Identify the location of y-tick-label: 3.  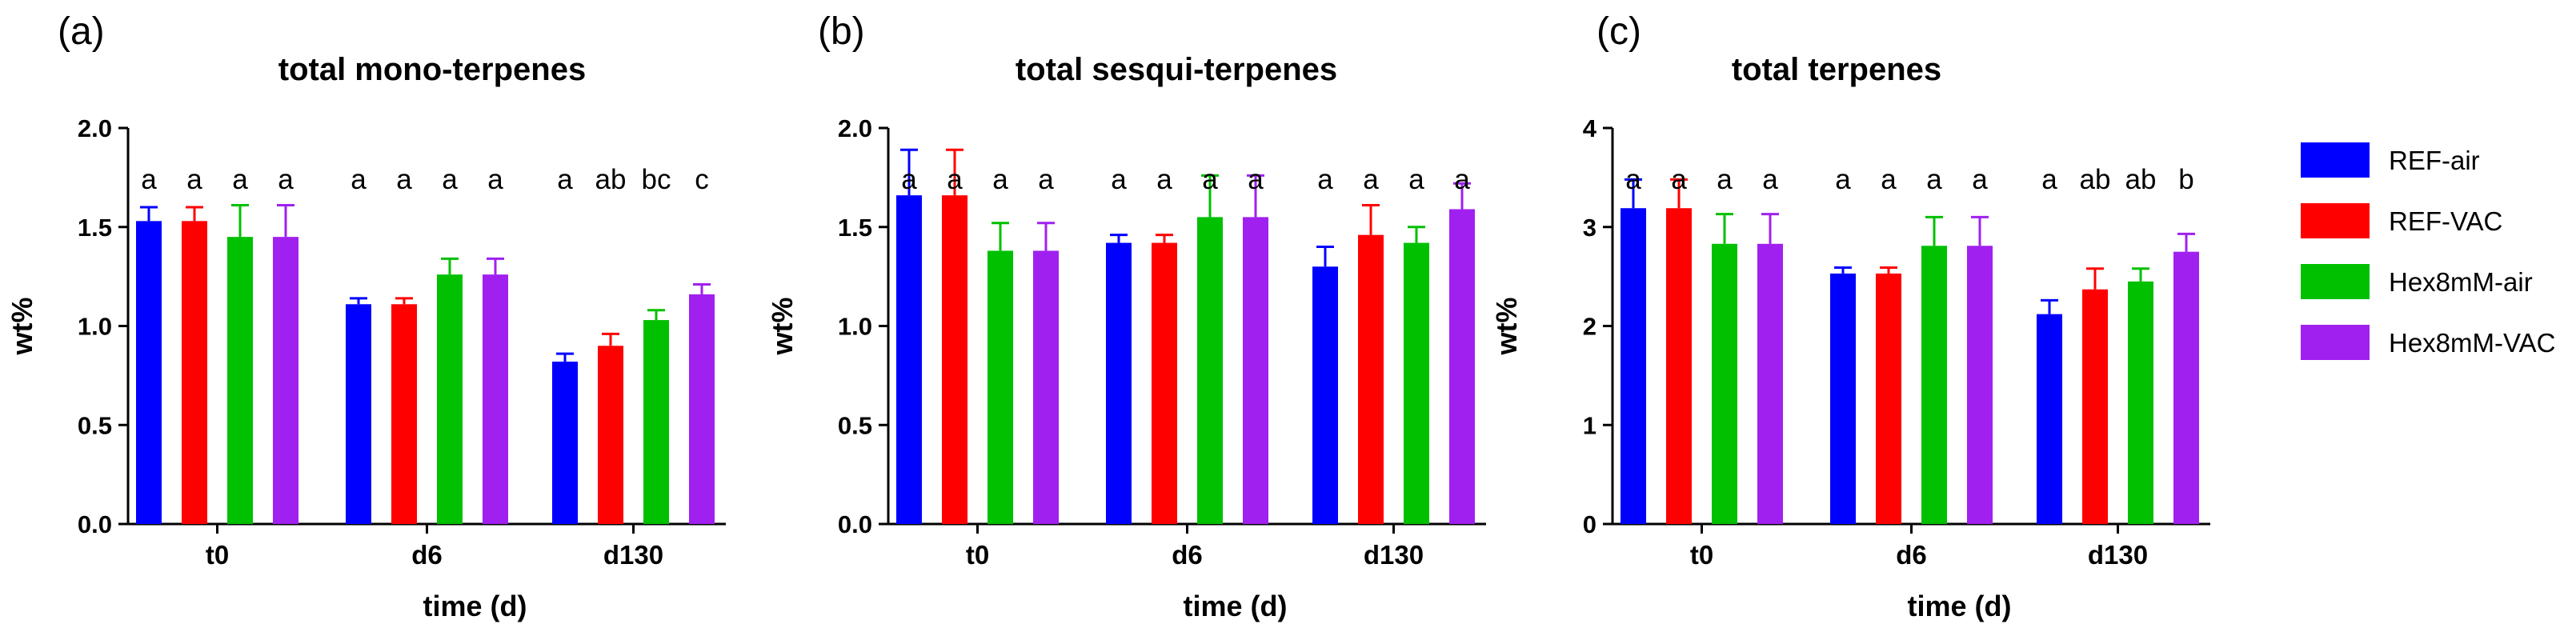
(1589, 228).